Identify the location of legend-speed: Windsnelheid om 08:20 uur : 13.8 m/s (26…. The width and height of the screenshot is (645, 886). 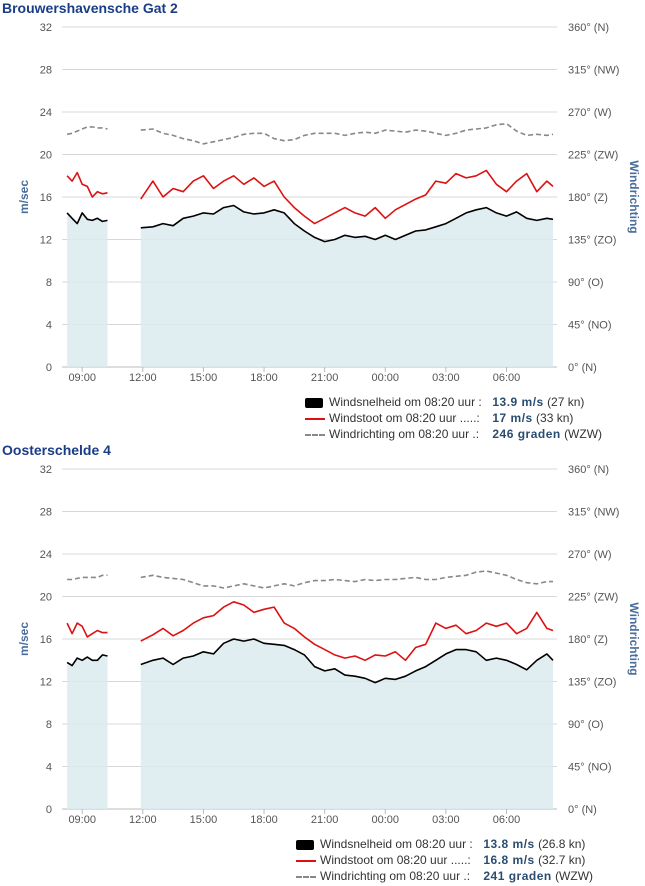
(444, 844).